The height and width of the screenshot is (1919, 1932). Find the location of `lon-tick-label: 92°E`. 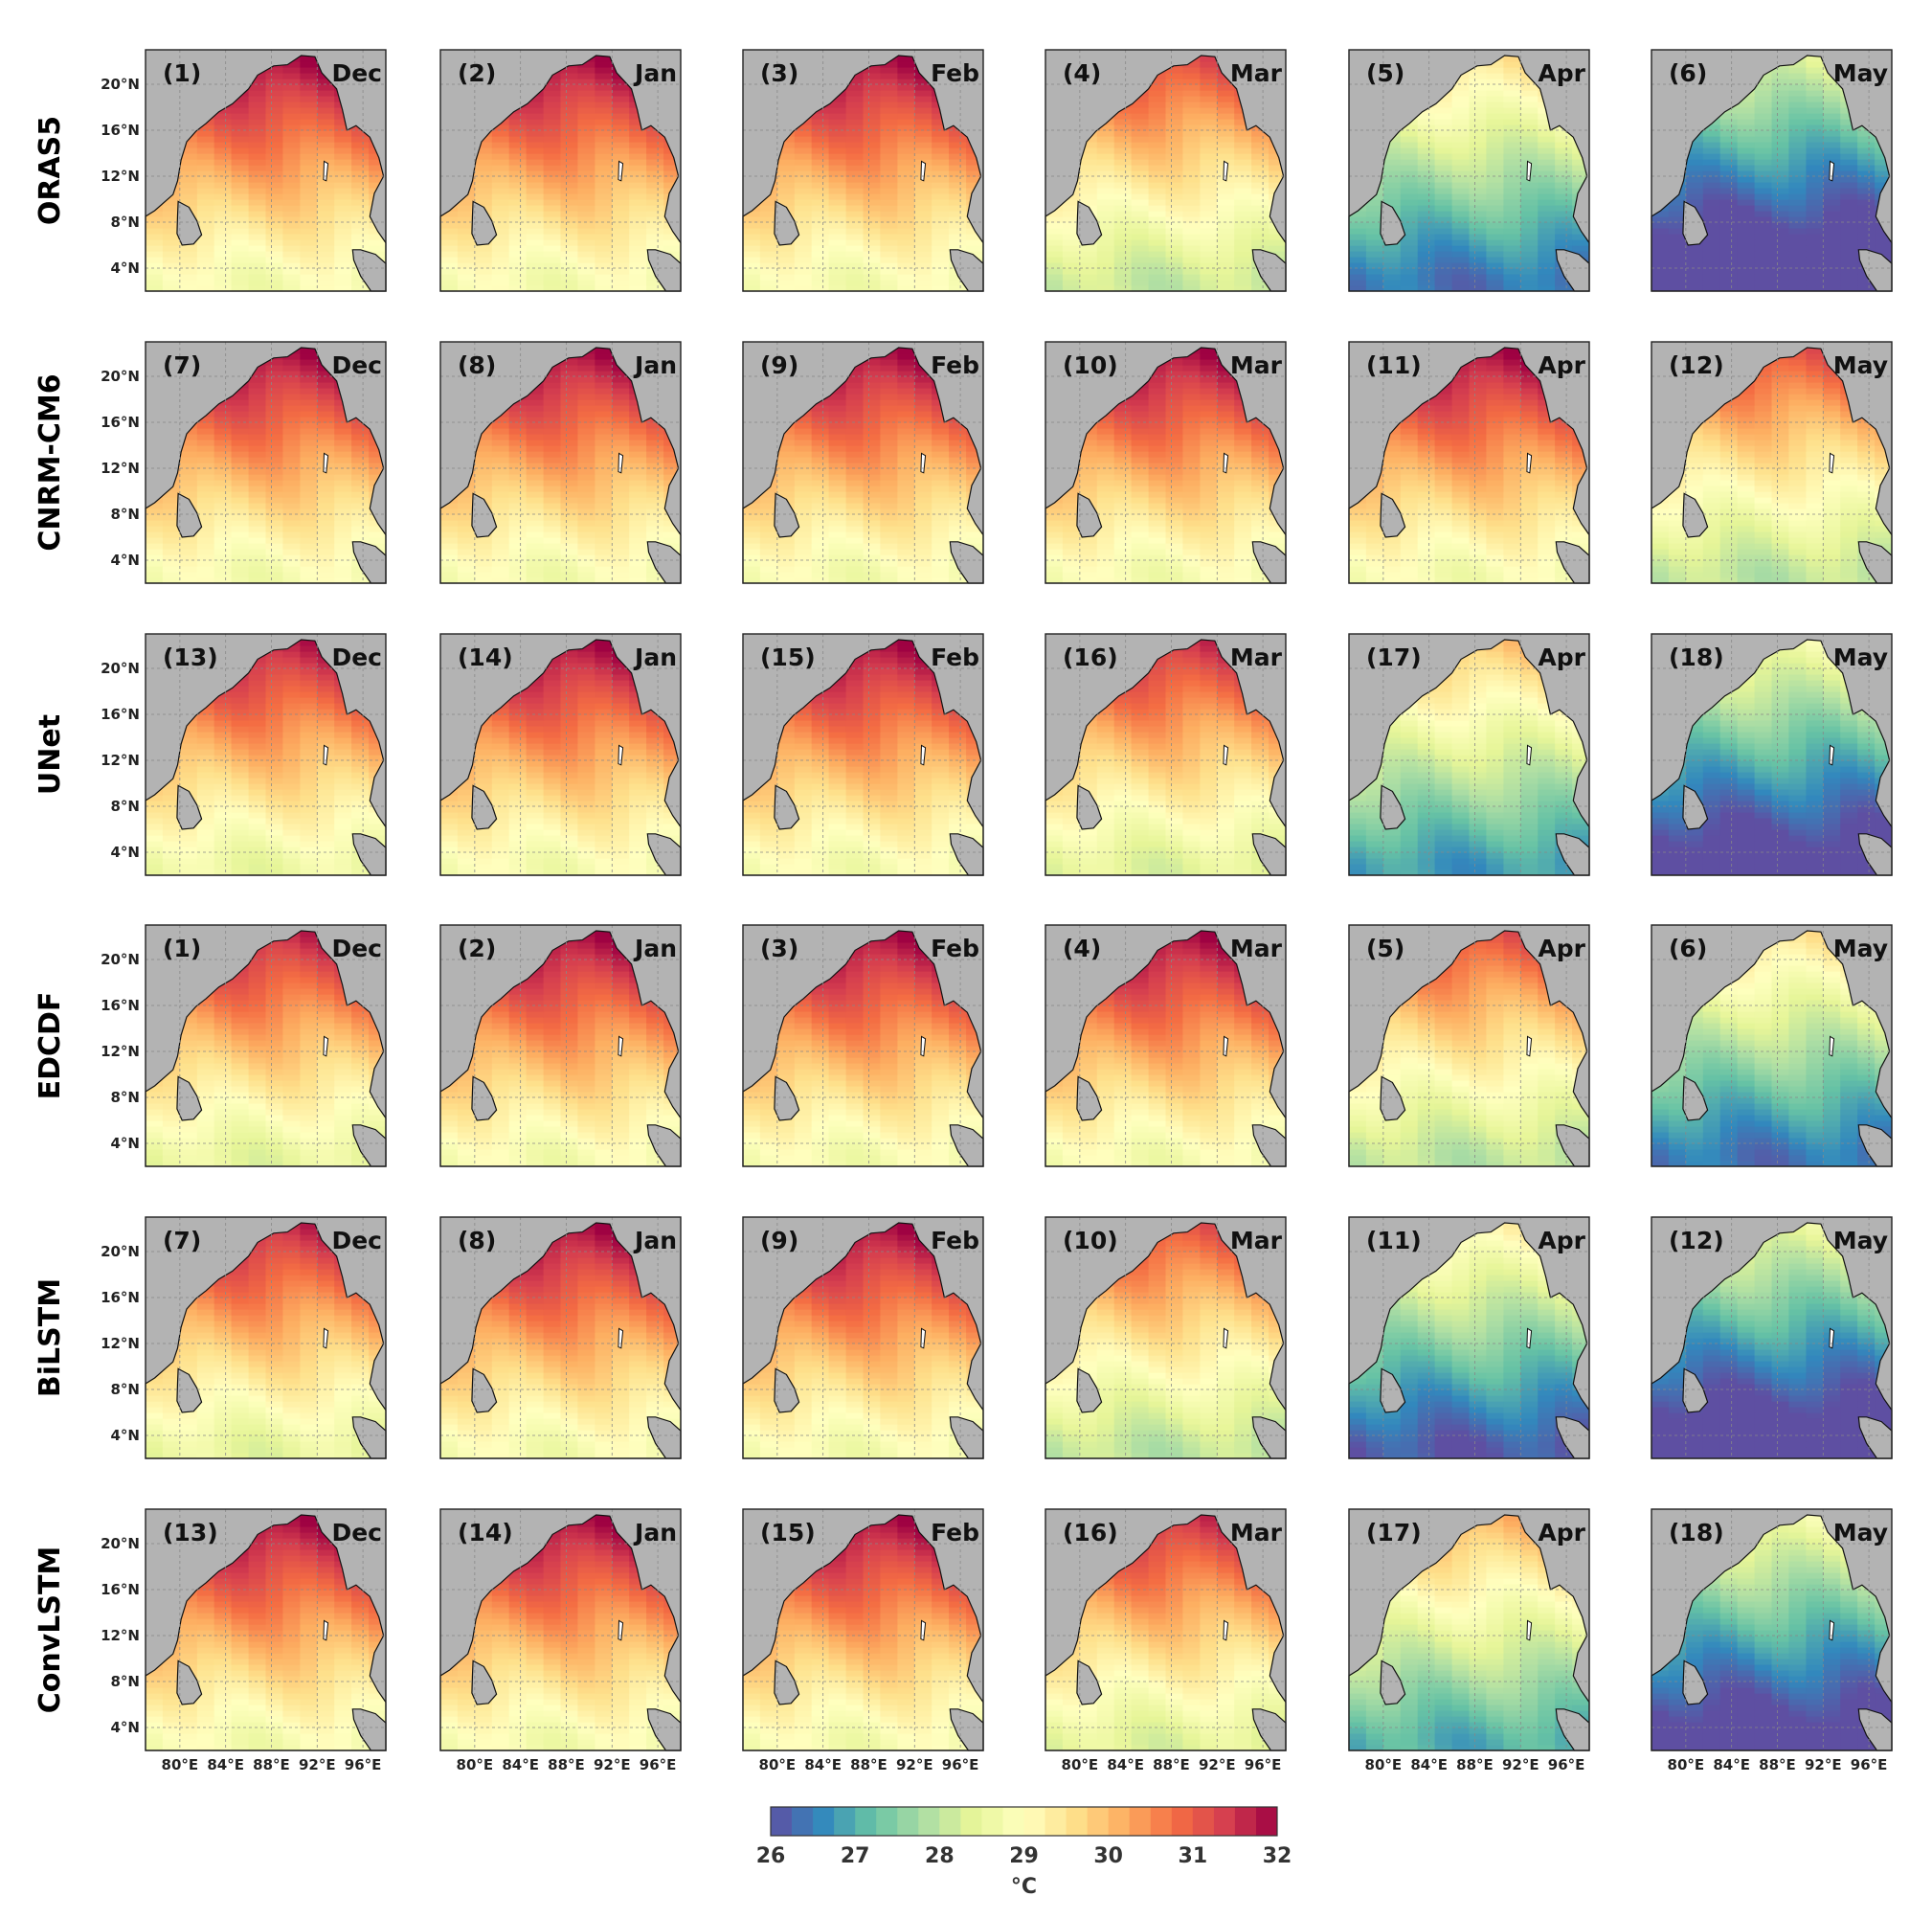

lon-tick-label: 92°E is located at coordinates (1217, 1764).